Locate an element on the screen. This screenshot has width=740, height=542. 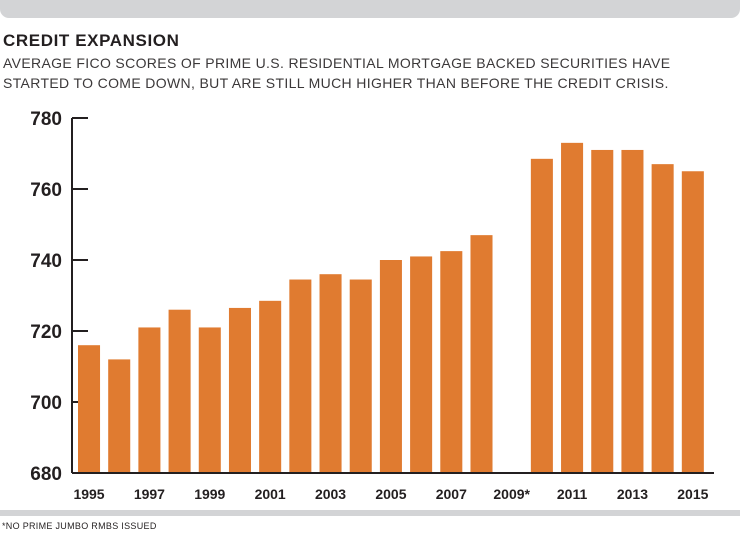
bottom-band is located at coordinates (370, 513).